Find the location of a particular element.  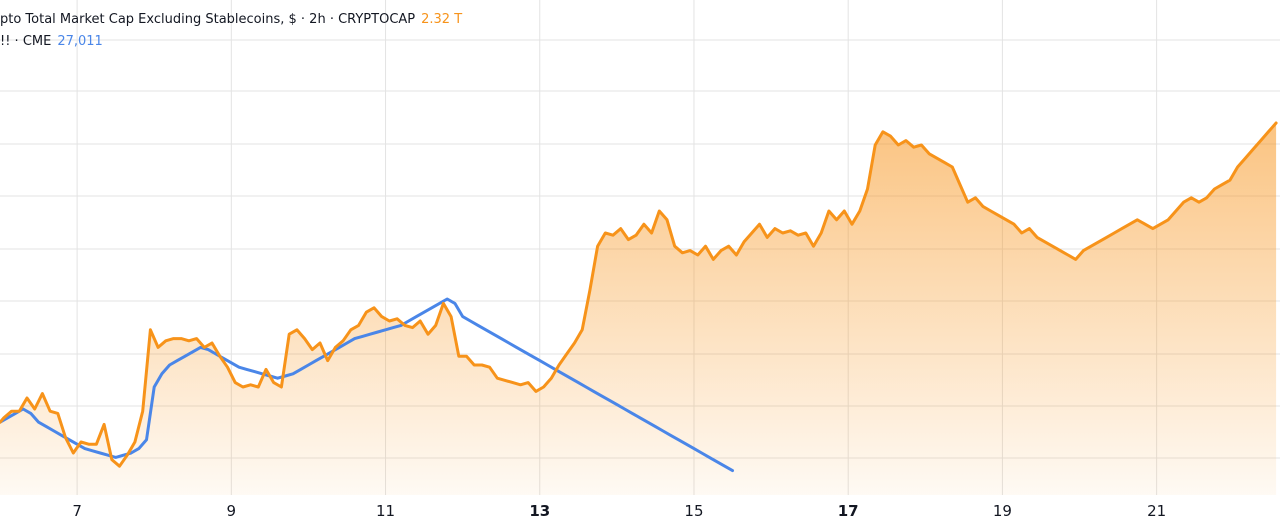

x-tick-label: 19 is located at coordinates (1002, 511).